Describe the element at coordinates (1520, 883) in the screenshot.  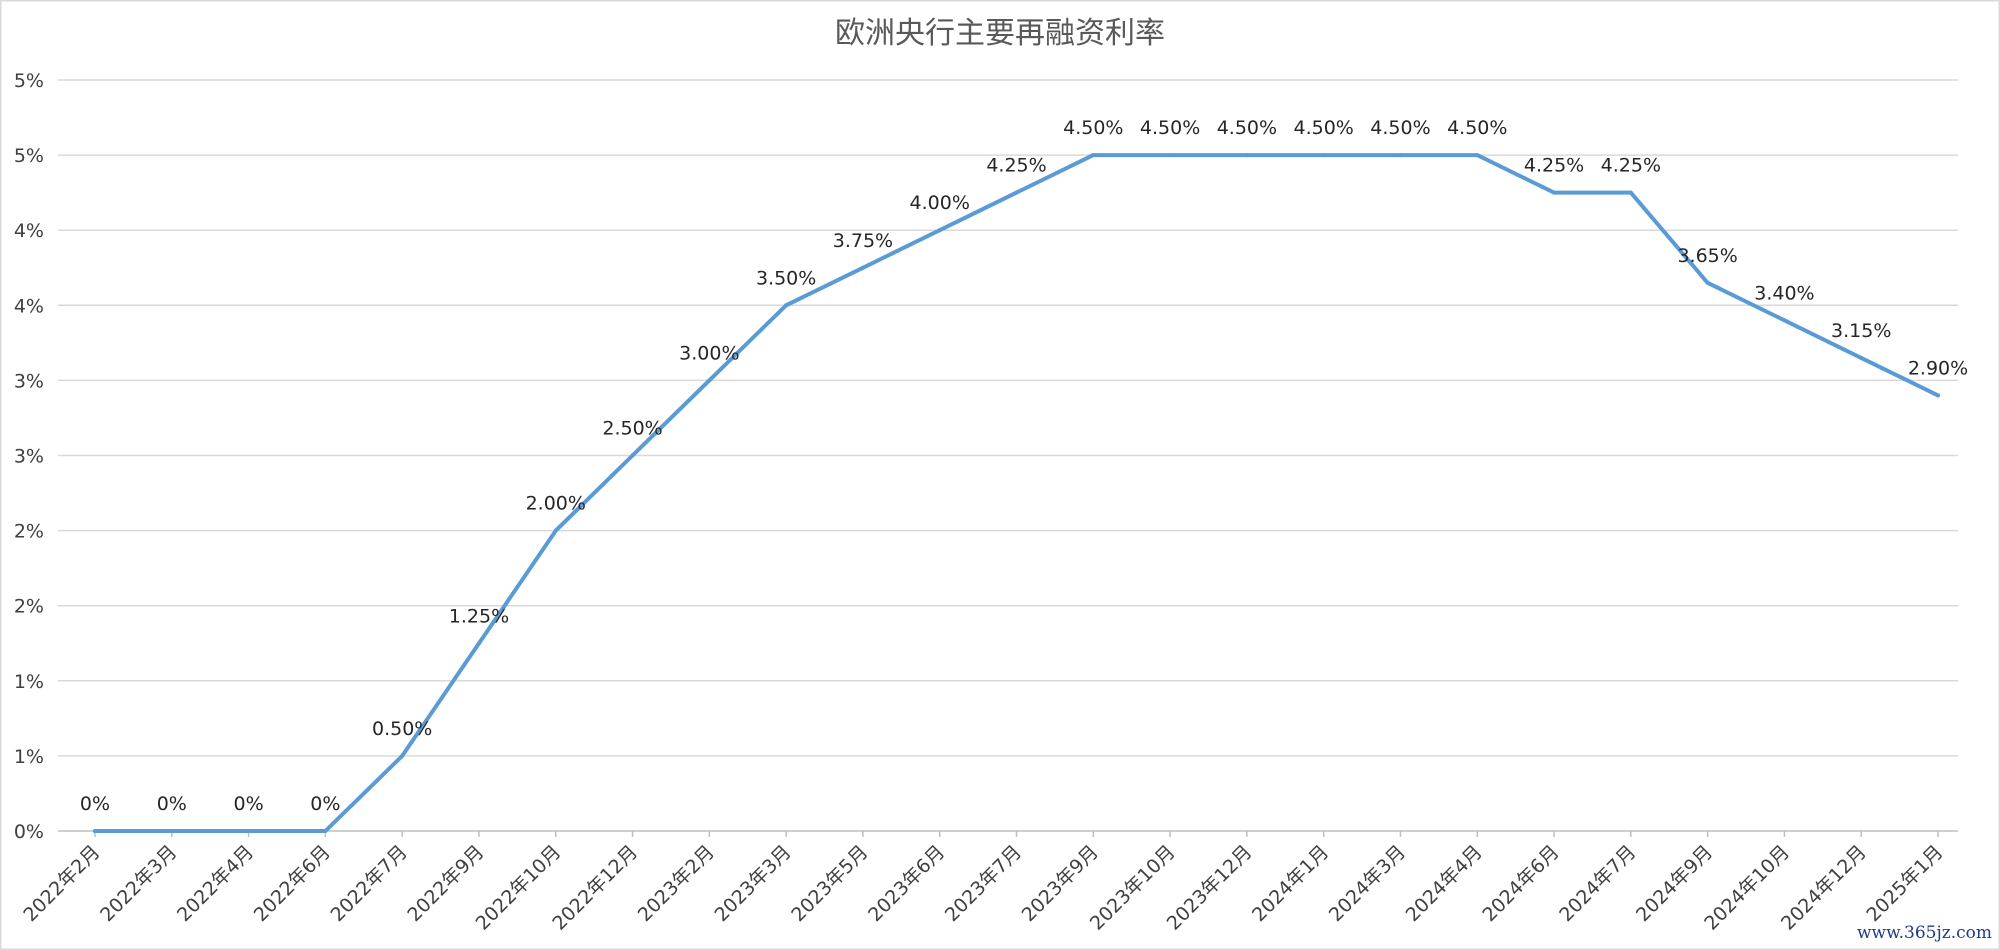
I see `x-tick-label: 2024年6月` at that location.